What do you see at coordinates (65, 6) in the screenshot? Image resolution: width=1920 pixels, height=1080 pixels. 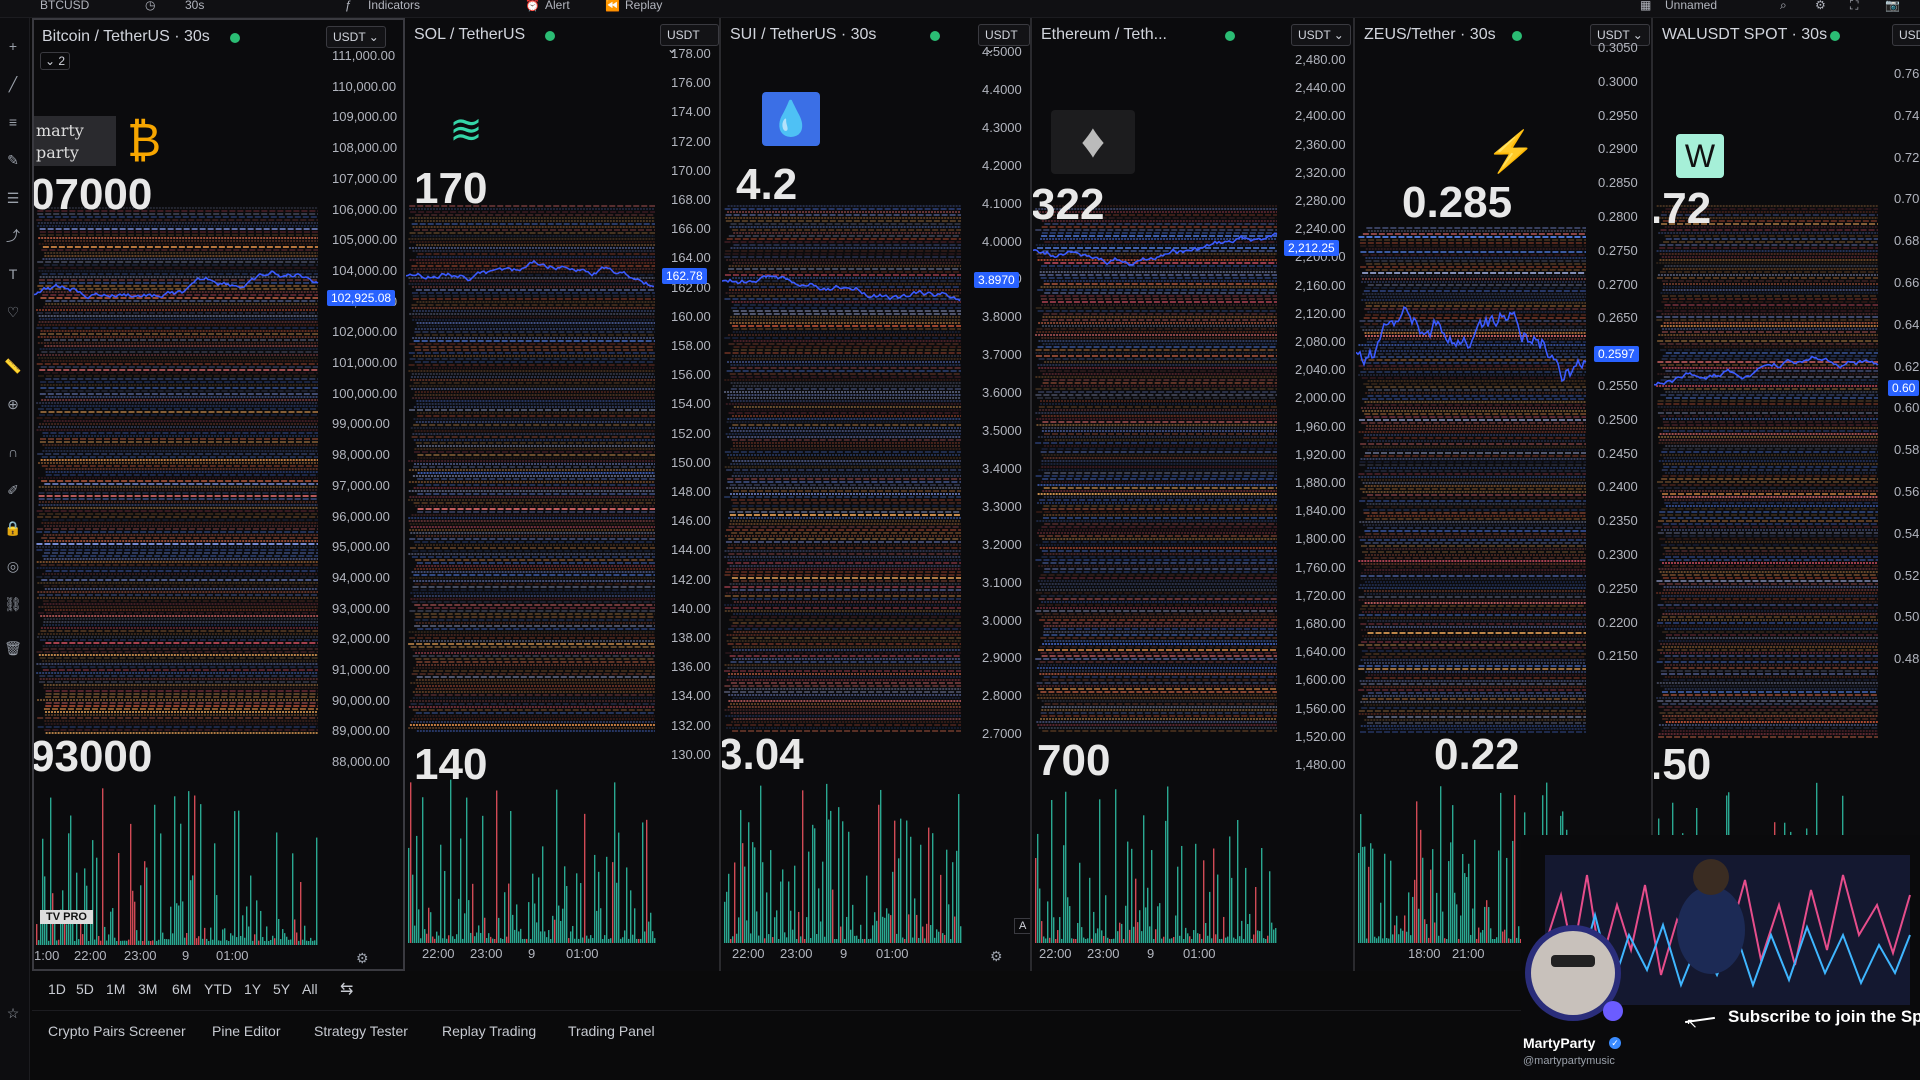 I see `symbol-search: BTCUSD` at bounding box center [65, 6].